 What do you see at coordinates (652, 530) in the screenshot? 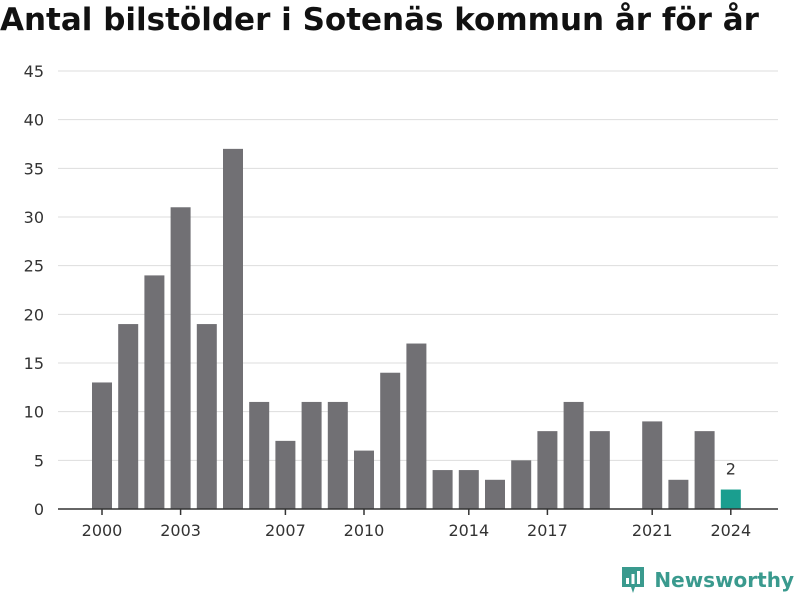
I see `x-tick-label: 2021` at bounding box center [652, 530].